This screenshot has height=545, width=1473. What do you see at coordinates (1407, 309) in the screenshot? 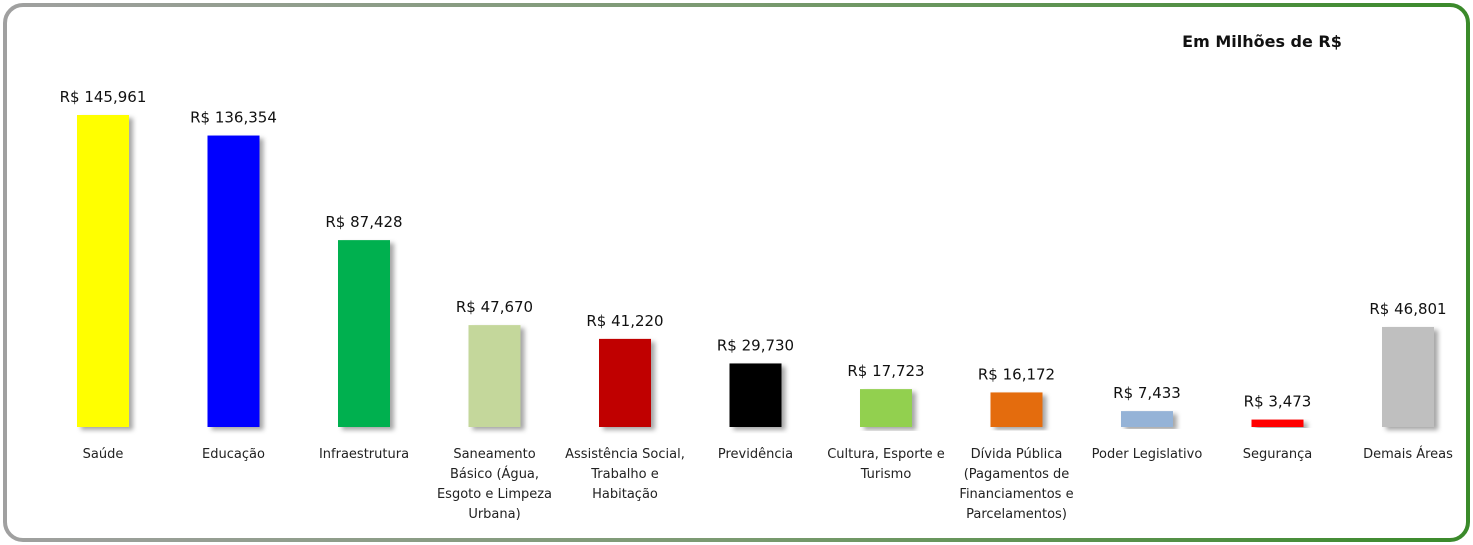
I see `value-label: R$ 46,801` at bounding box center [1407, 309].